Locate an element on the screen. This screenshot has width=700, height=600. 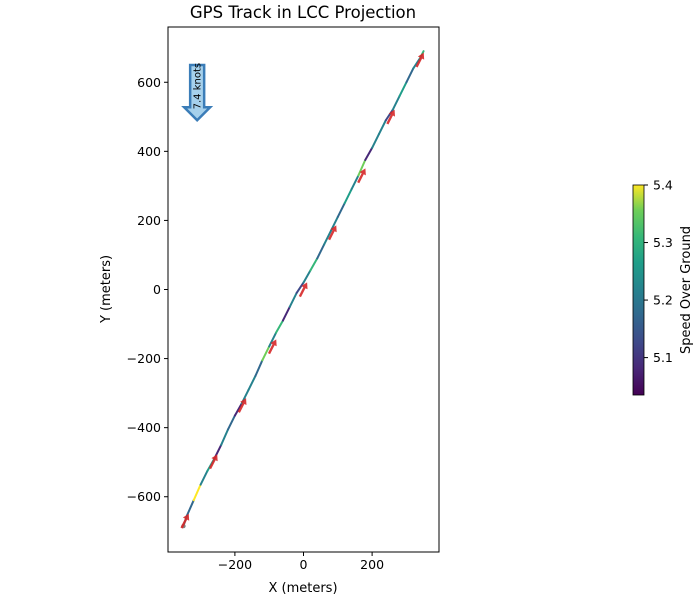
wind-arrow: 7.4 knots is located at coordinates (197, 93).